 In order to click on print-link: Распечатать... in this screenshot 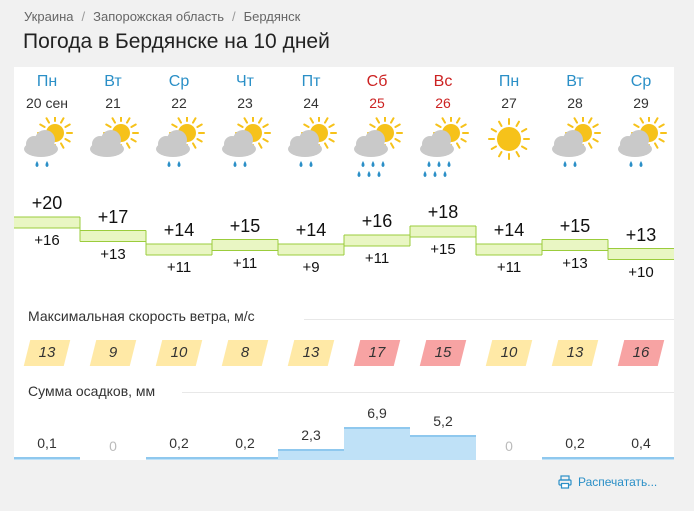, I will do `click(607, 482)`.